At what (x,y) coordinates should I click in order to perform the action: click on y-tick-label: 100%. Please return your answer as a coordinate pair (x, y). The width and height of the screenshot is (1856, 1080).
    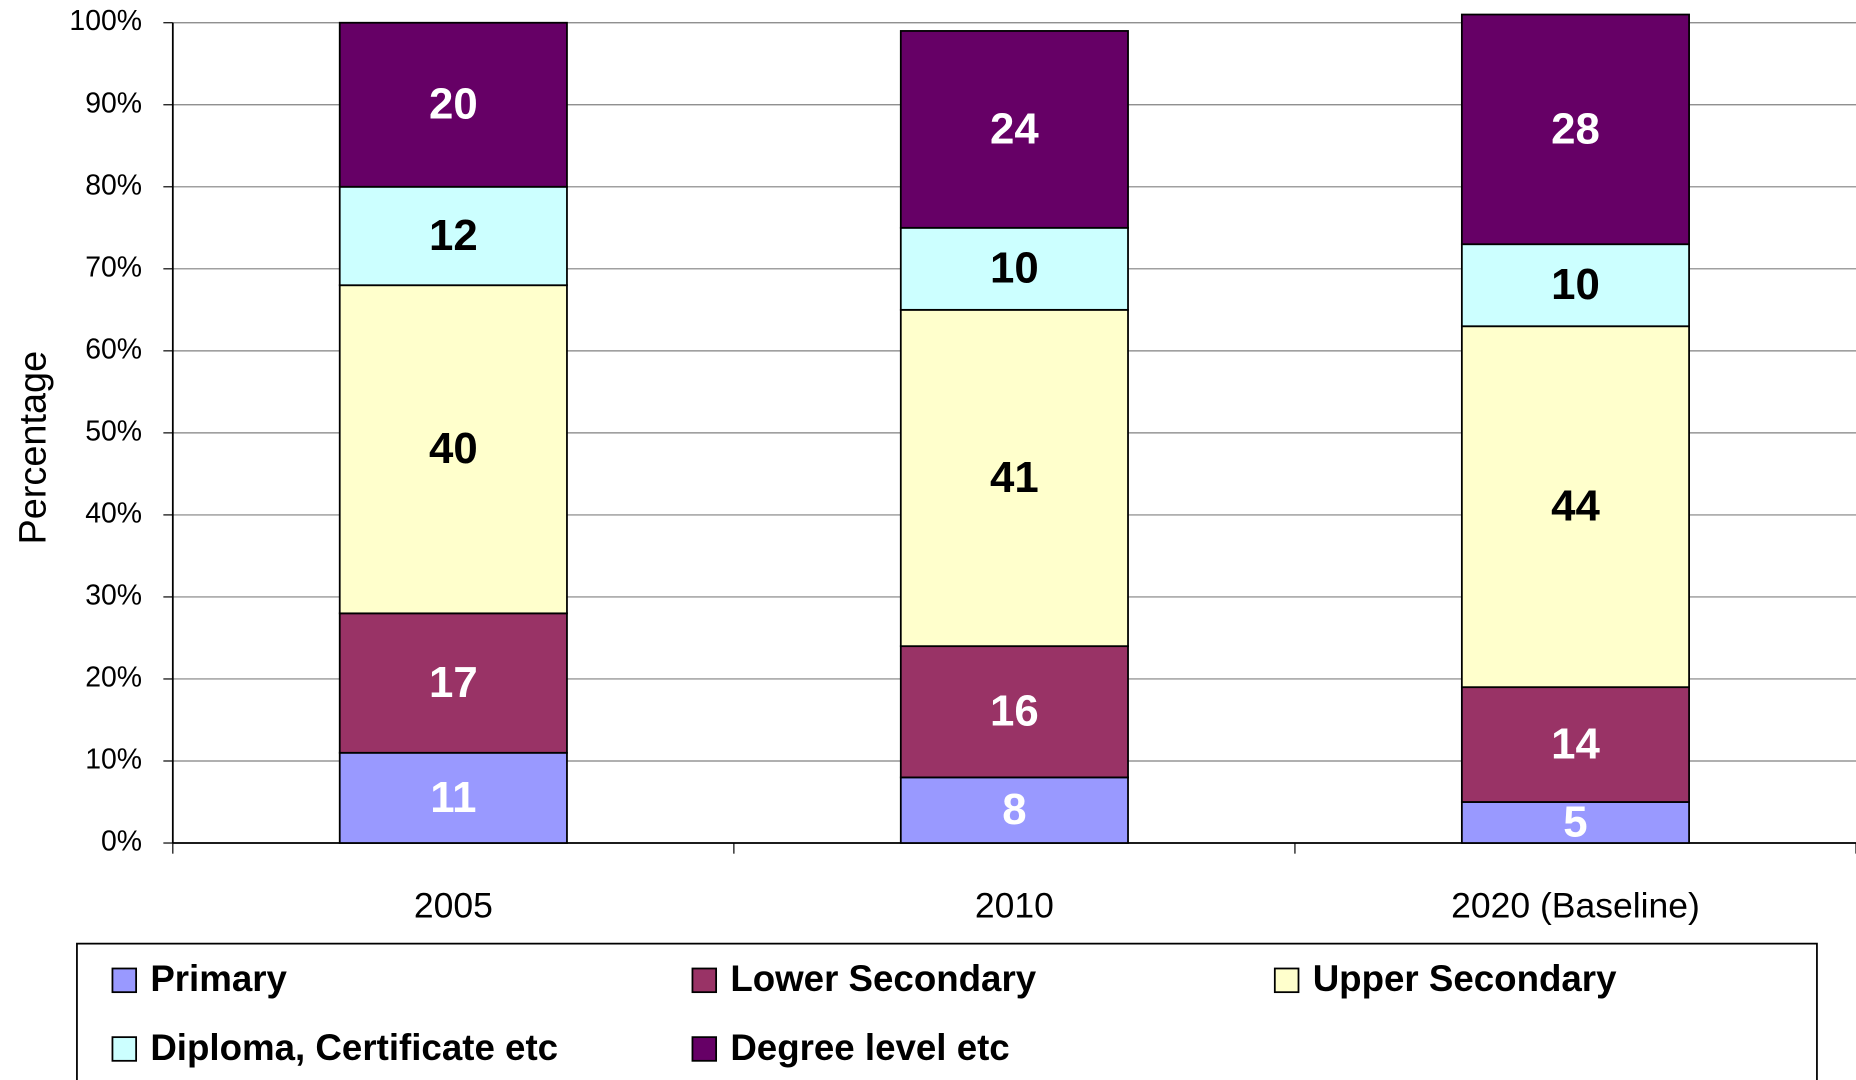
    Looking at the image, I should click on (105, 21).